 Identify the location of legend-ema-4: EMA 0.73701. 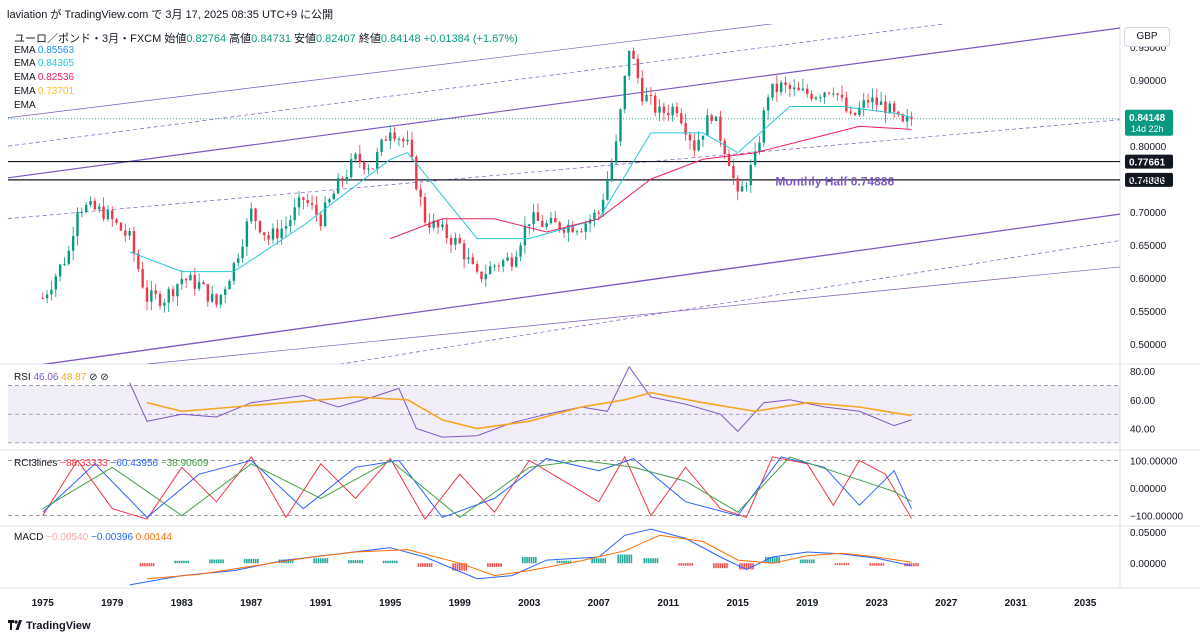
(44, 91).